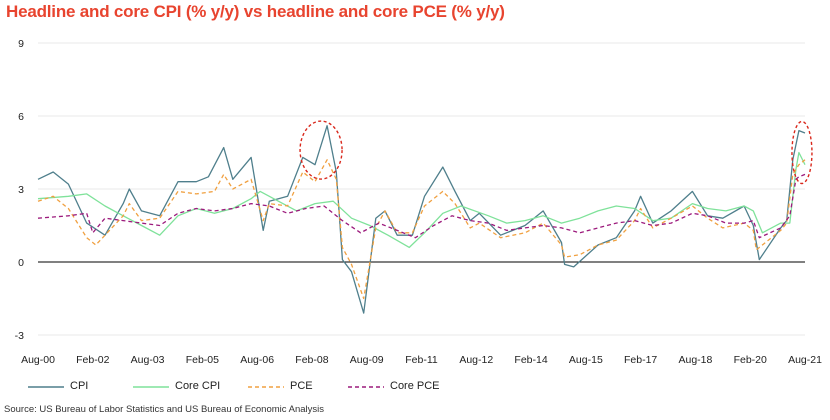  I want to click on y-tick-label: -3, so click(19, 336).